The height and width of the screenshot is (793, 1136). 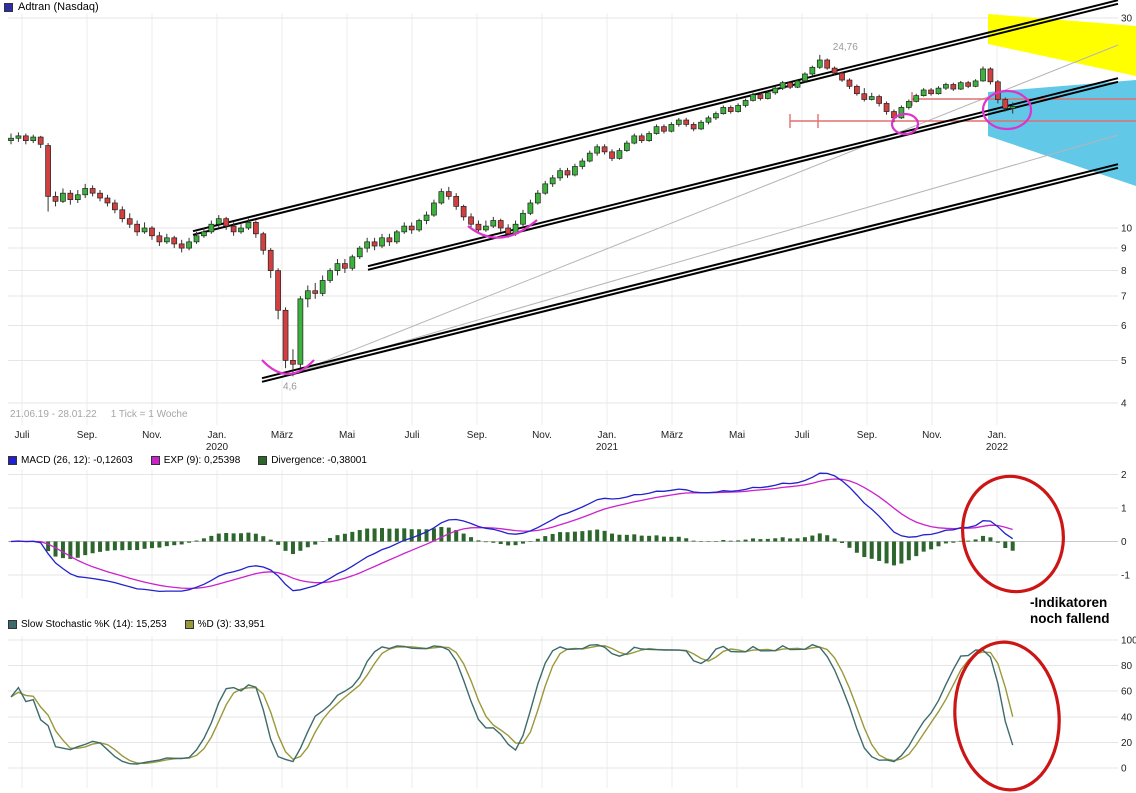 What do you see at coordinates (1127, 692) in the screenshot?
I see `svg-text: 60` at bounding box center [1127, 692].